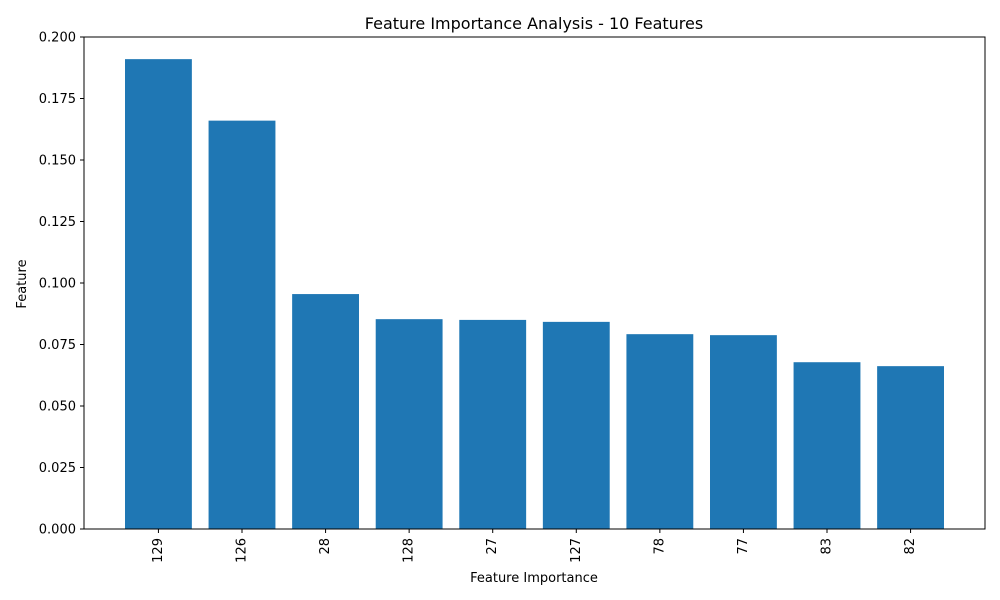 Image resolution: width=1000 pixels, height=600 pixels. What do you see at coordinates (534, 546) in the screenshot?
I see `x-axis-ticks: 129 126 28 128 27 127 78 77 83 82` at bounding box center [534, 546].